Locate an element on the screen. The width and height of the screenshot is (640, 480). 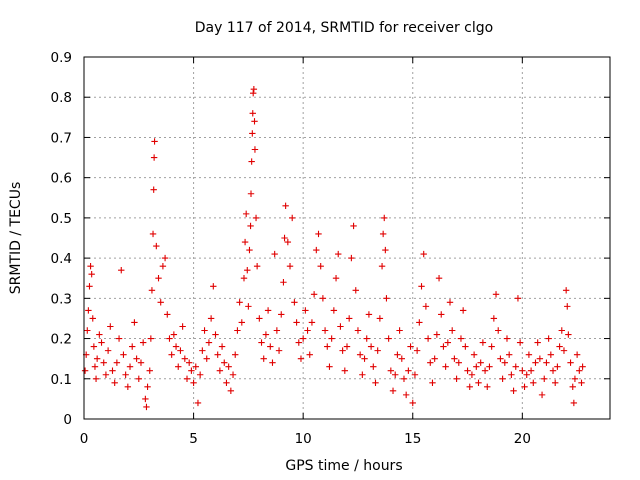
x-tick-label: 10 is located at coordinates (303, 439).